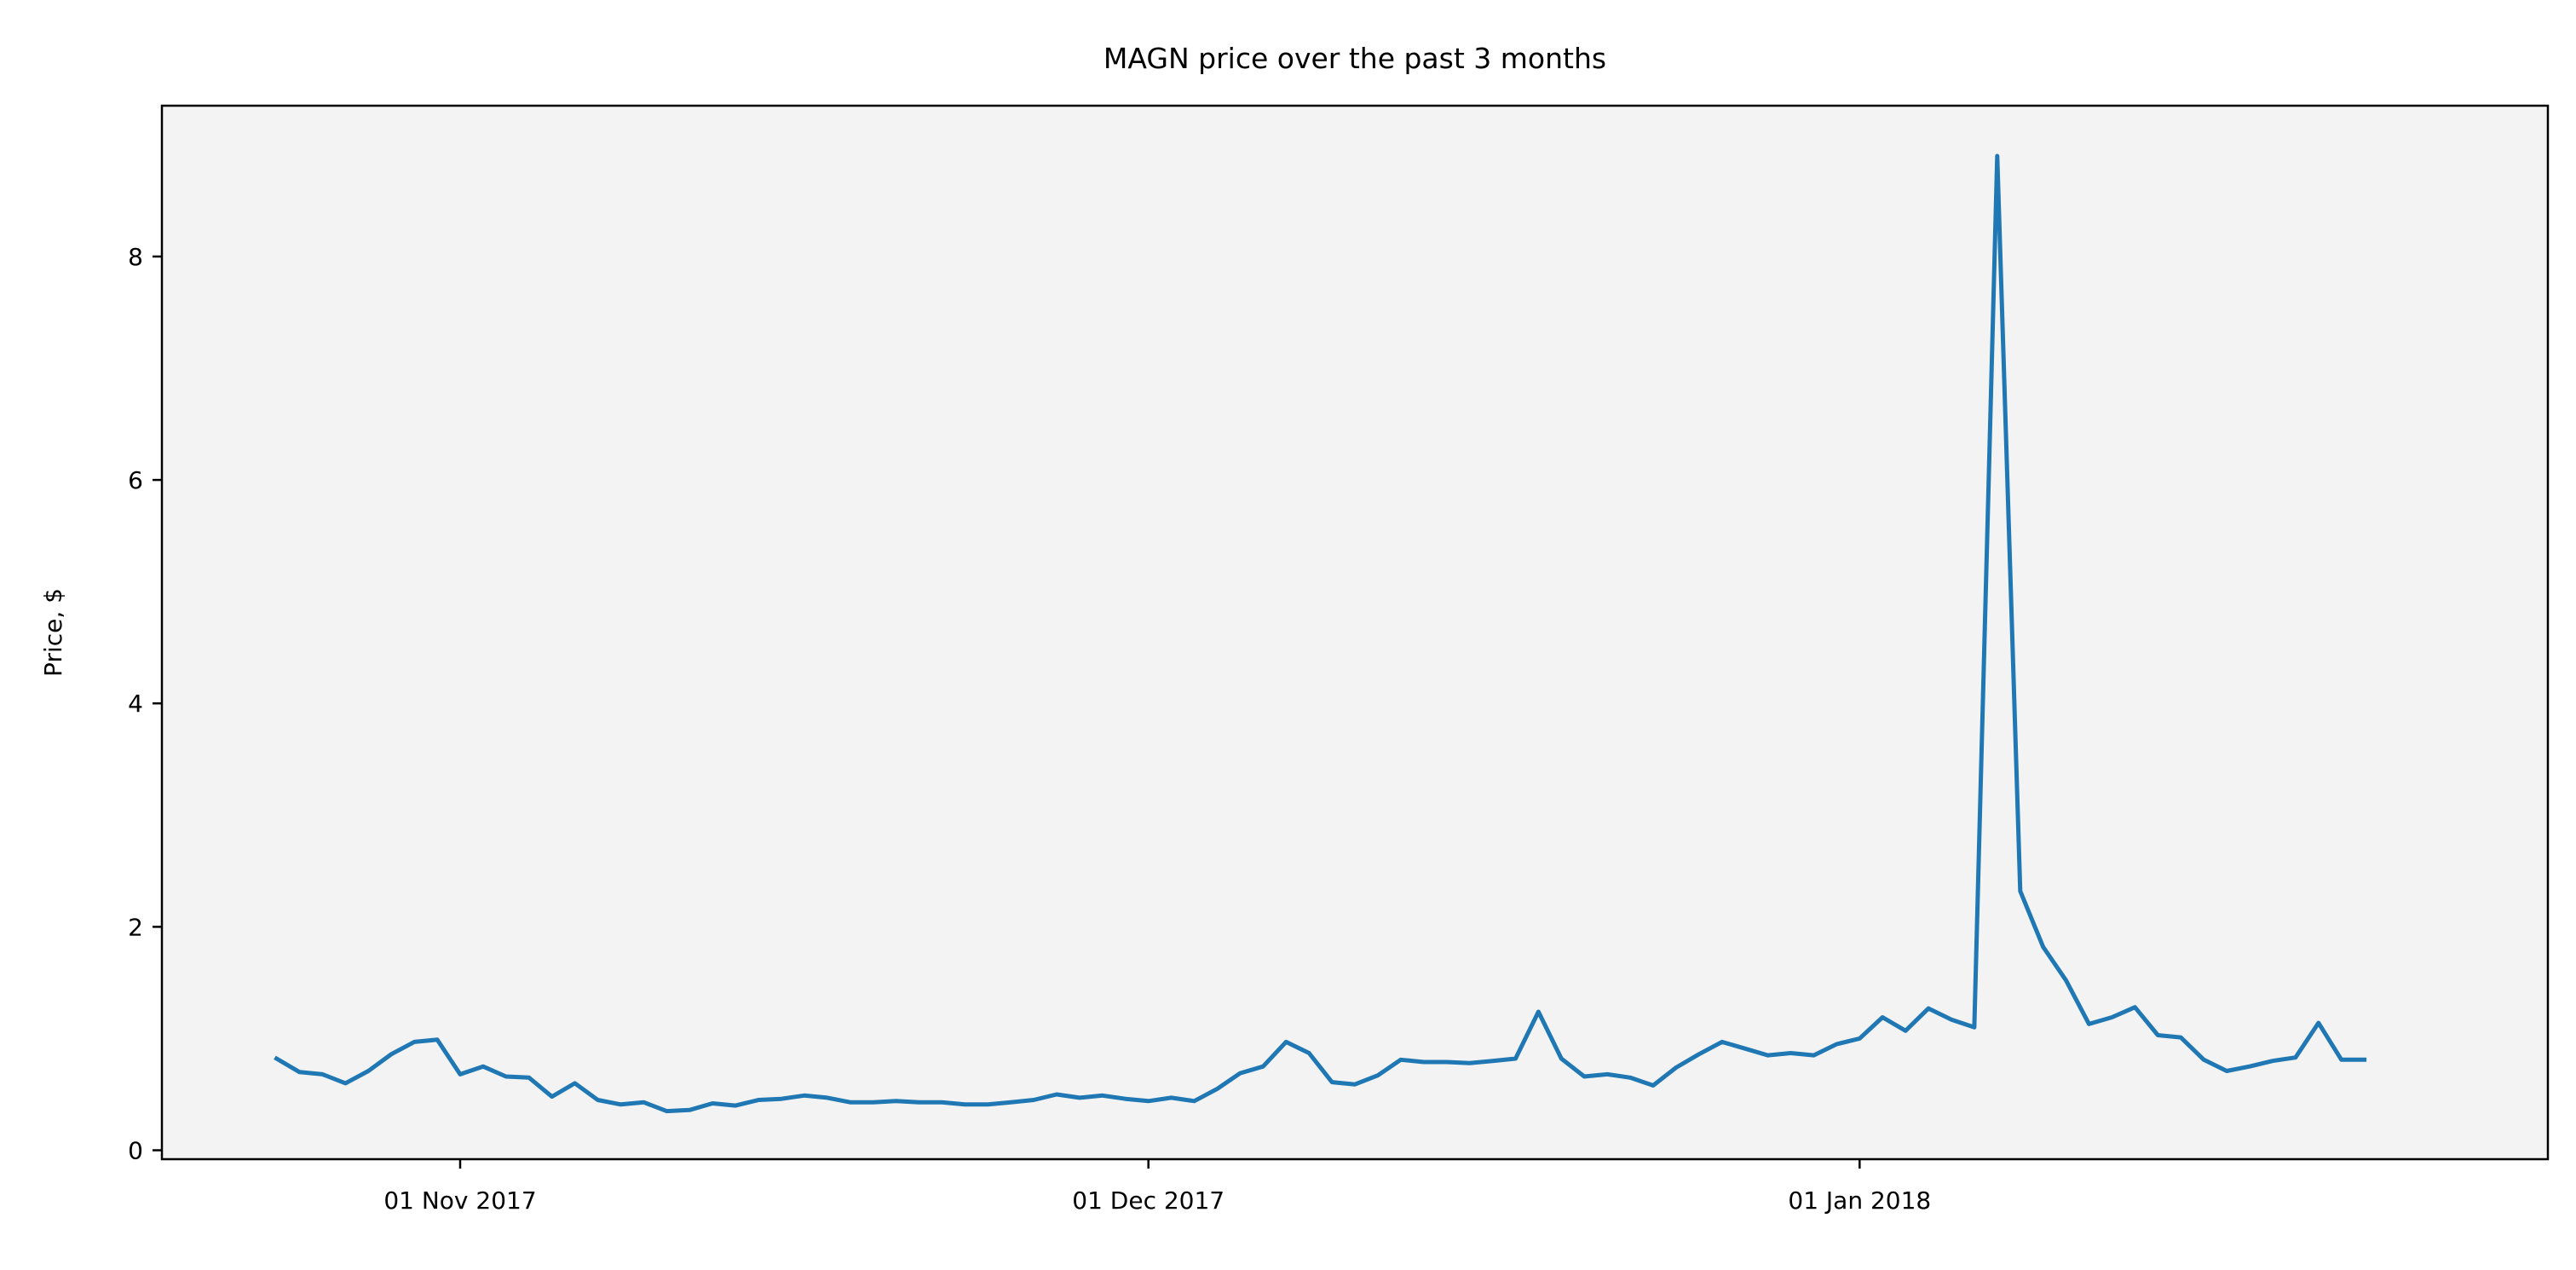 This screenshot has height=1270, width=2576. Describe the element at coordinates (135, 257) in the screenshot. I see `y-tick-label: 8` at that location.